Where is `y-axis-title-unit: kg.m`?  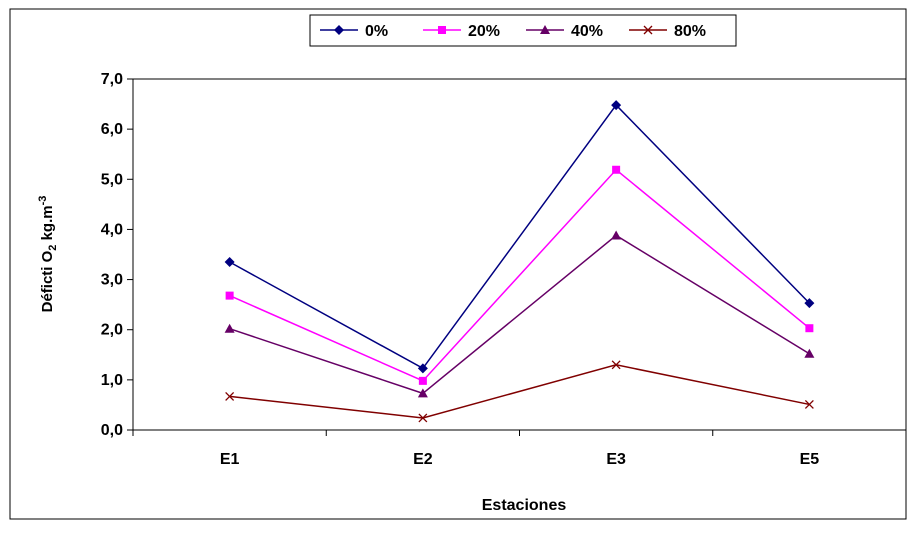
y-axis-title-unit: kg.m is located at coordinates (47, 224).